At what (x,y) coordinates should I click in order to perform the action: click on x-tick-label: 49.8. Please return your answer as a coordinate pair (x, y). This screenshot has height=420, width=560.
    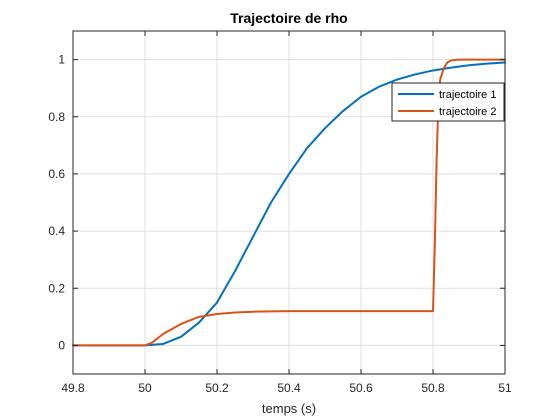
    Looking at the image, I should click on (73, 388).